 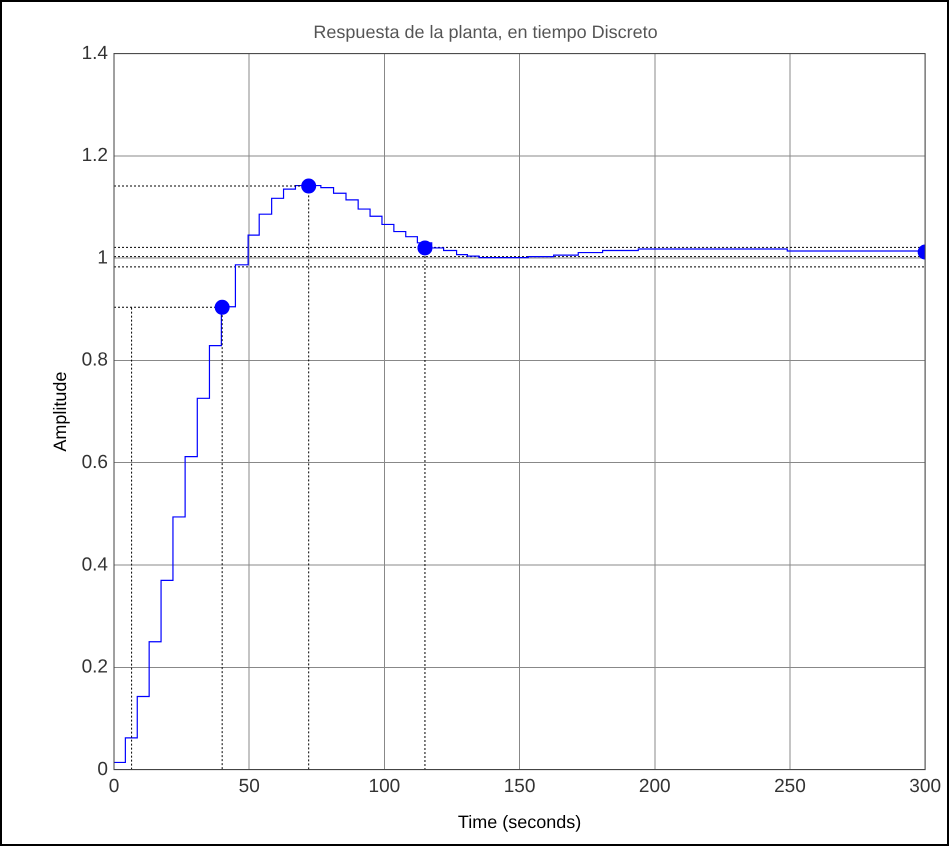 I want to click on chart-title: Respuesta de la planta, en tiempo Discreto, so click(x=485, y=32).